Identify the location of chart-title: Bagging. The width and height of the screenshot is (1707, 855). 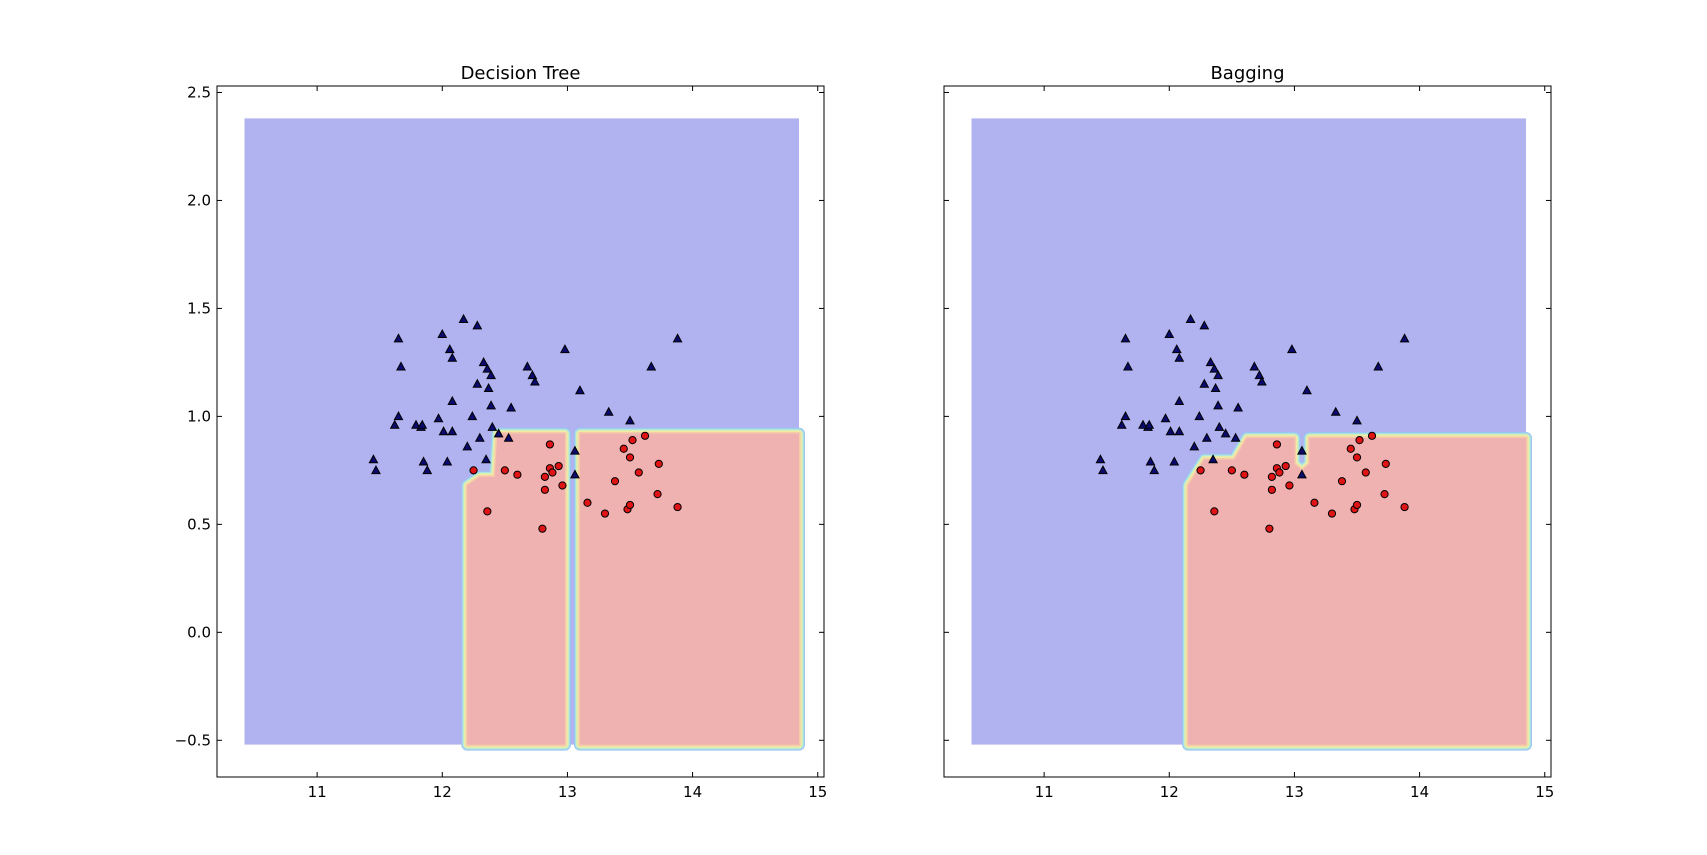
(1247, 73).